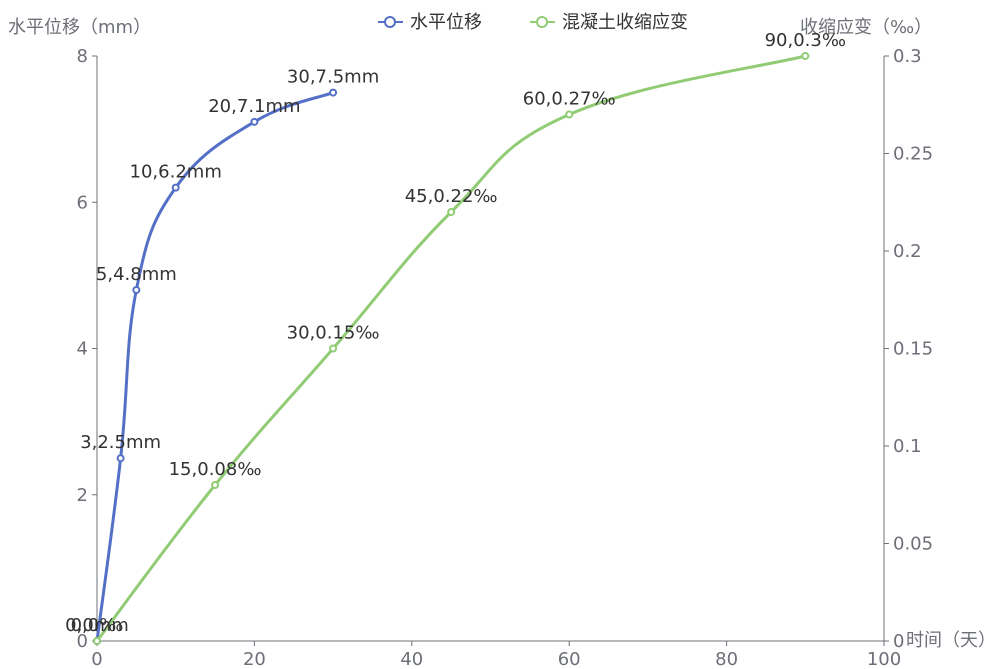  I want to click on data-label-displacement: 0,0mm, so click(97, 625).